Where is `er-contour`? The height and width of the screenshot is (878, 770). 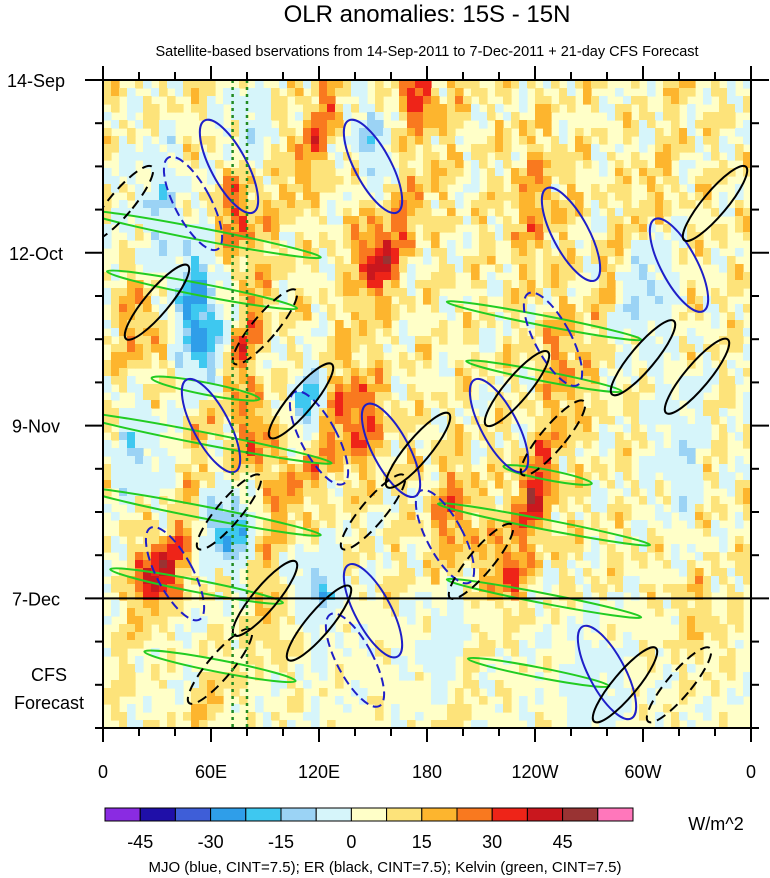 er-contour is located at coordinates (643, 358).